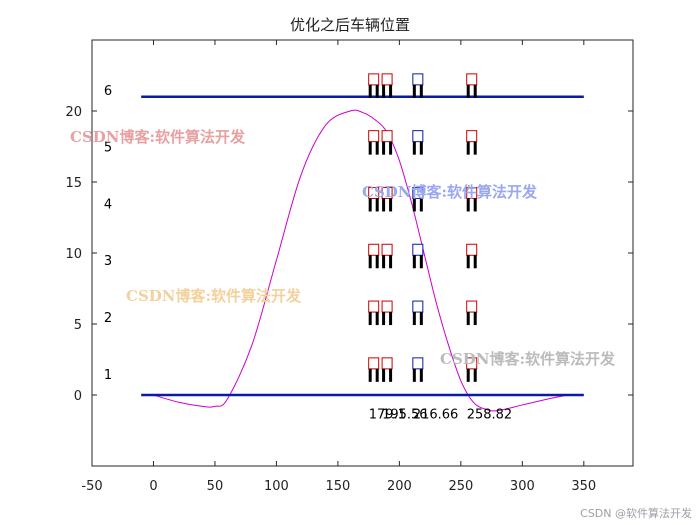 The image size is (700, 525). I want to click on lane-label: 4, so click(108, 204).